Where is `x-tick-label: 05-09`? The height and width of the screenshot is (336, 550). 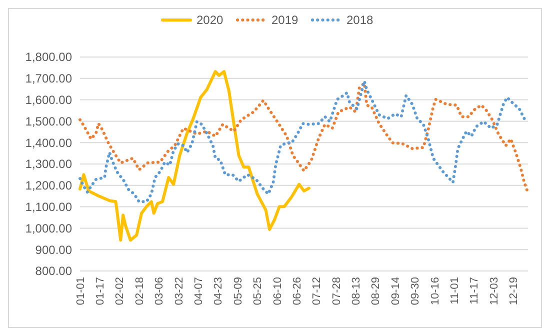 x-tick-label: 05-09 is located at coordinates (238, 291).